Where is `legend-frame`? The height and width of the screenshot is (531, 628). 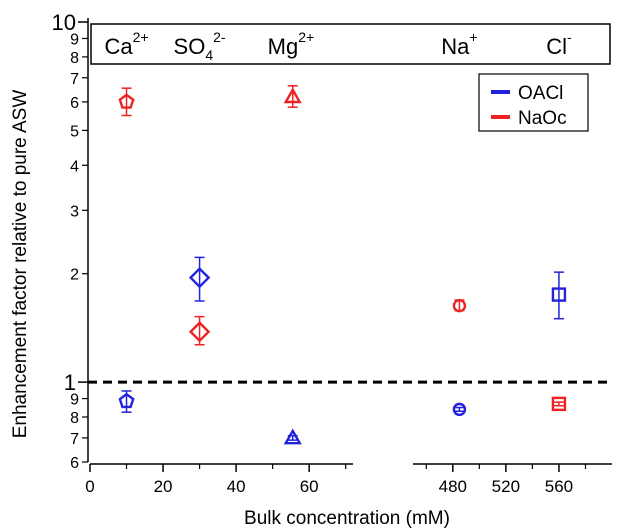
legend-frame is located at coordinates (533, 102).